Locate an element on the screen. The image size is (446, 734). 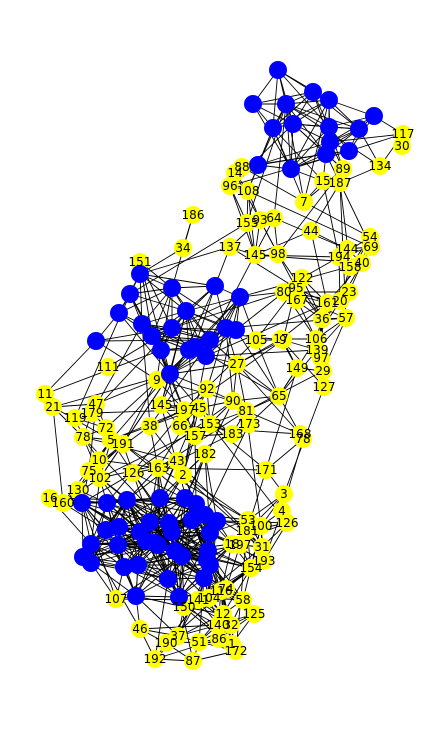
node-label: 116 is located at coordinates (221, 591).